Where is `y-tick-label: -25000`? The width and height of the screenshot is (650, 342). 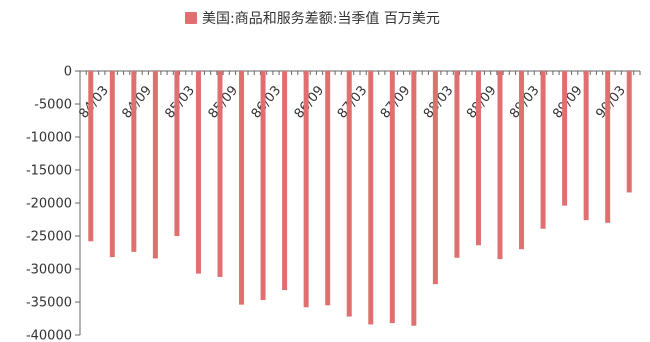 y-tick-label: -25000 is located at coordinates (49, 237).